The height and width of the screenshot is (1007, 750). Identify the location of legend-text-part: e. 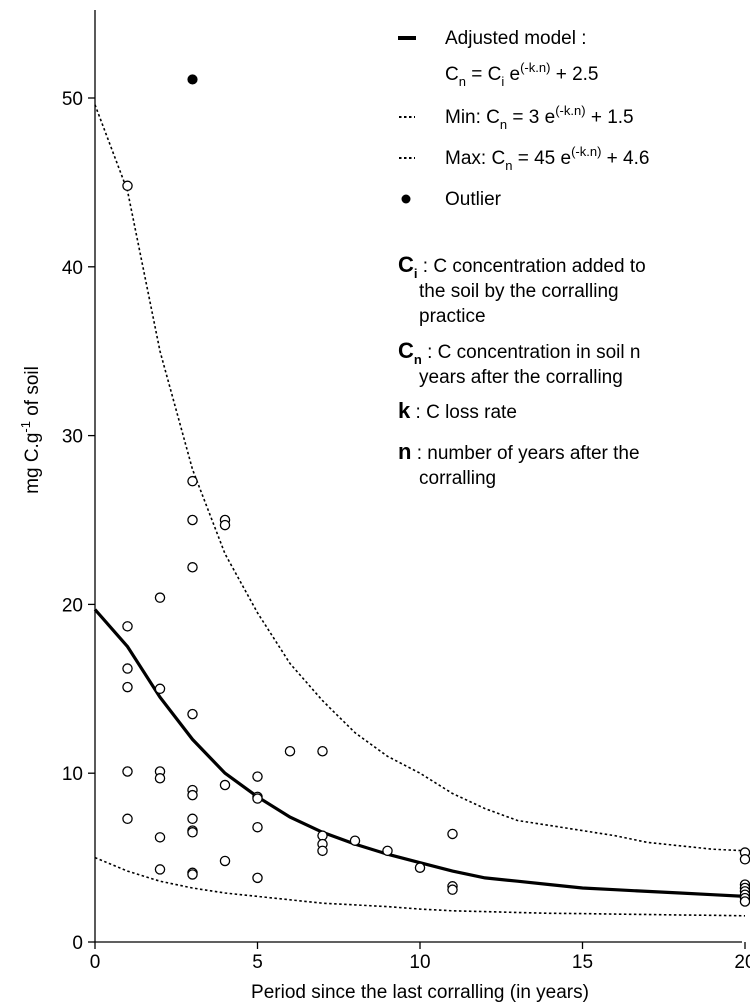
(512, 74).